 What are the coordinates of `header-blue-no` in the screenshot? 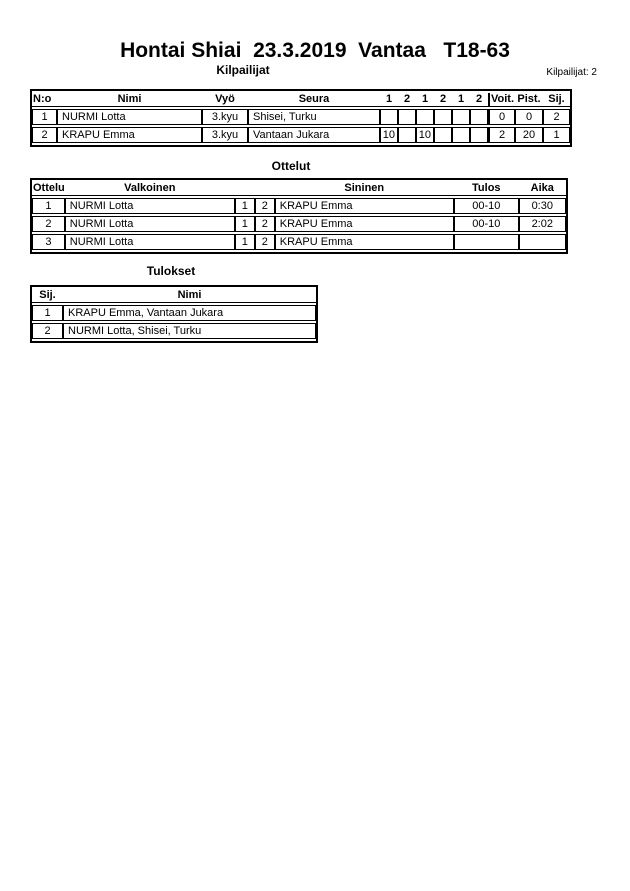 It's located at (264, 189).